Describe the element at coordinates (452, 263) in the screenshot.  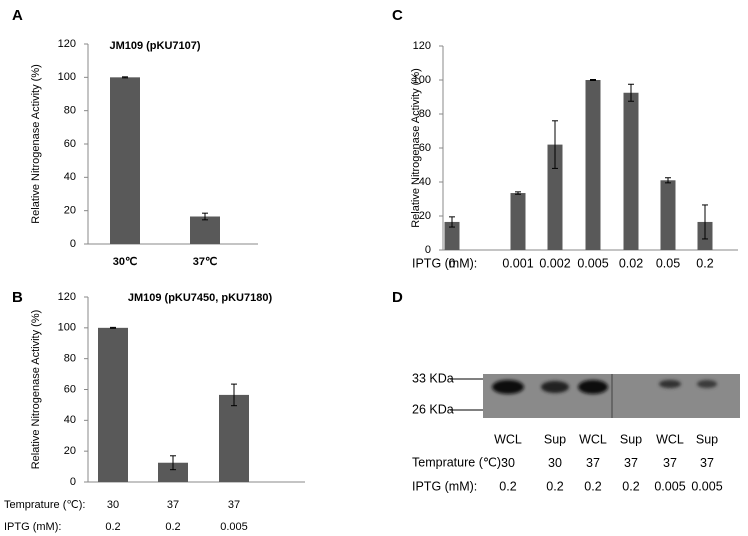
I see `x-tick-label: 0` at that location.